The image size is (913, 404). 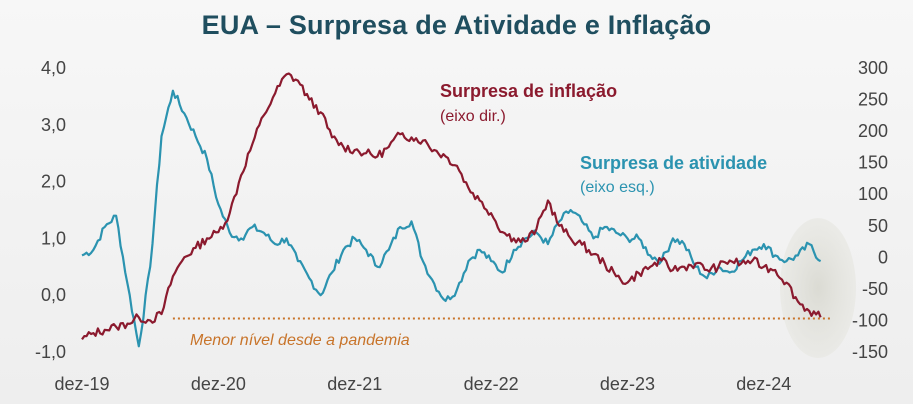 What do you see at coordinates (300, 340) in the screenshot?
I see `min-level-label: Menor nível desde a pandemia` at bounding box center [300, 340].